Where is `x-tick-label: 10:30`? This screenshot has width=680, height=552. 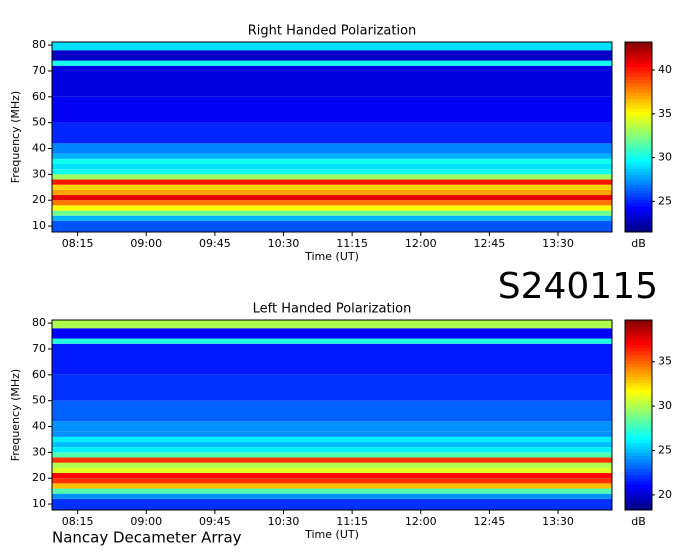
x-tick-label: 10:30 is located at coordinates (284, 521).